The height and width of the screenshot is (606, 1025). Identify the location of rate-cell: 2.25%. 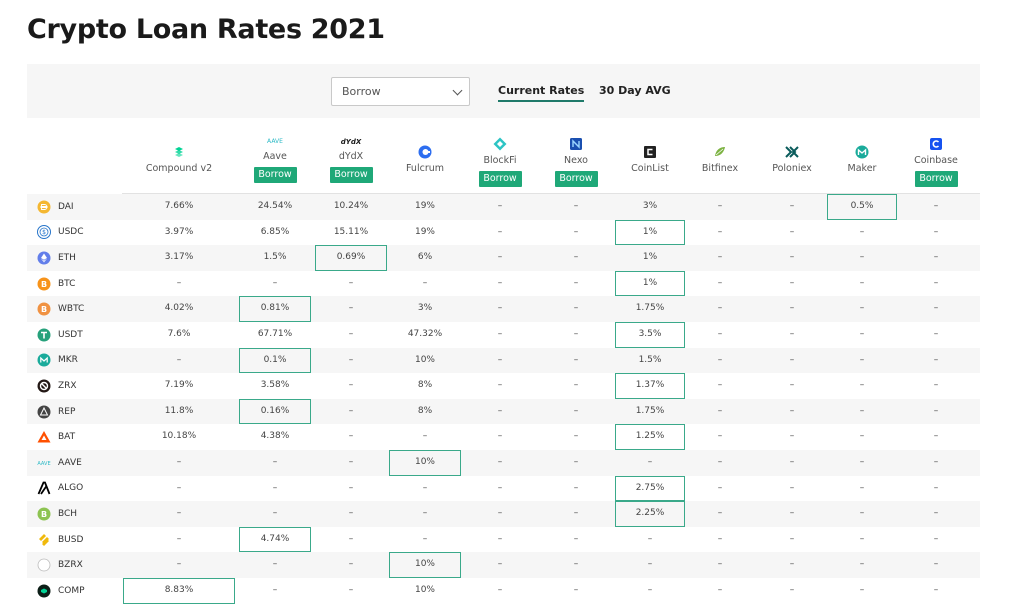
(650, 513).